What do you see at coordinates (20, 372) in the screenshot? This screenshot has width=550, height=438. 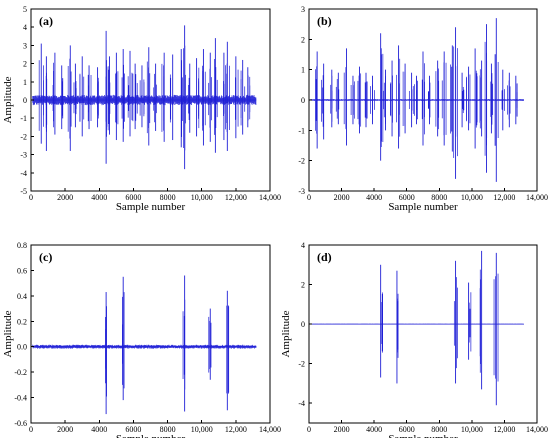 I see `y-tick-label: -0.2` at bounding box center [20, 372].